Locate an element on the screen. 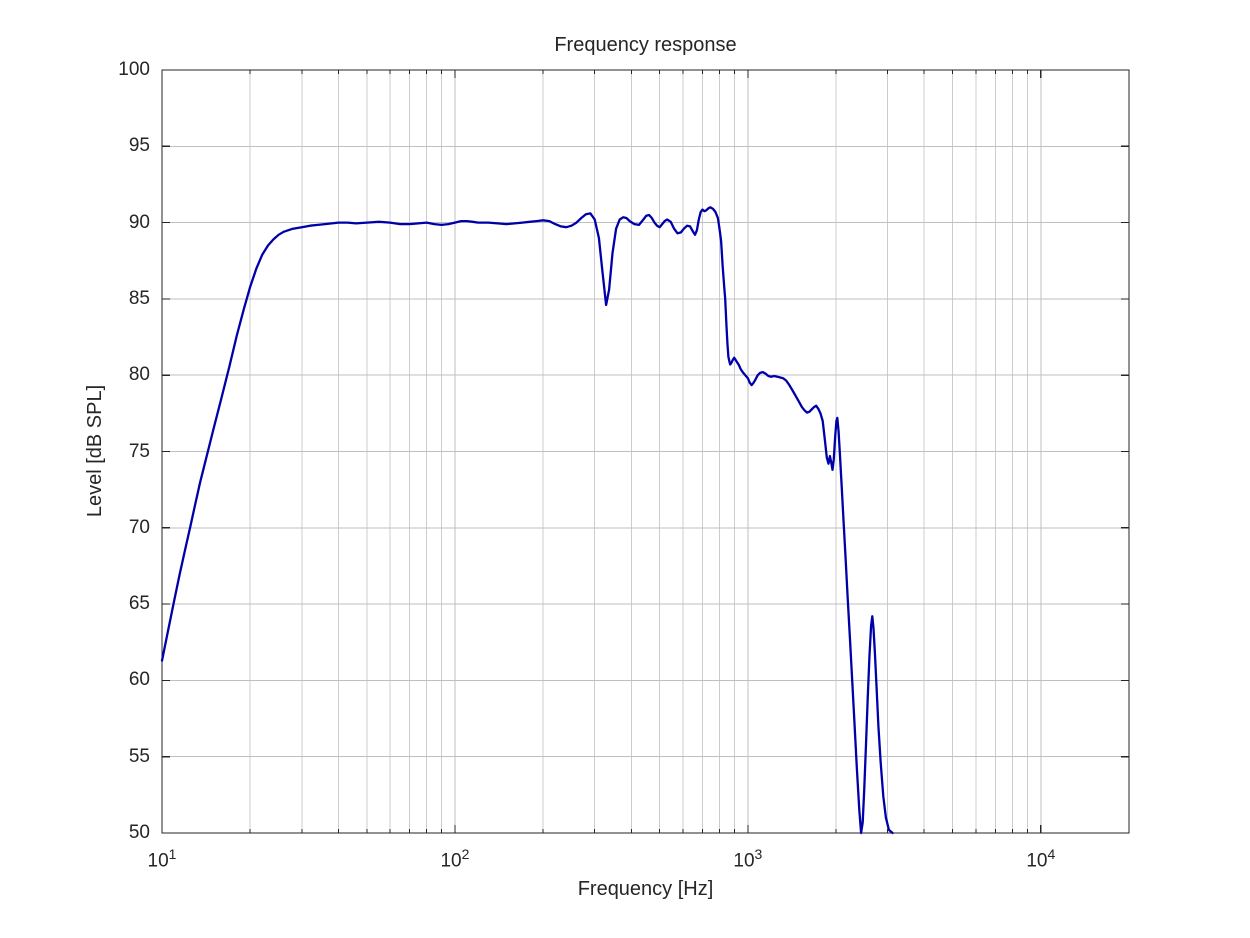 The image size is (1250, 938). x-tick-label: 10⁴ is located at coordinates (1041, 859).